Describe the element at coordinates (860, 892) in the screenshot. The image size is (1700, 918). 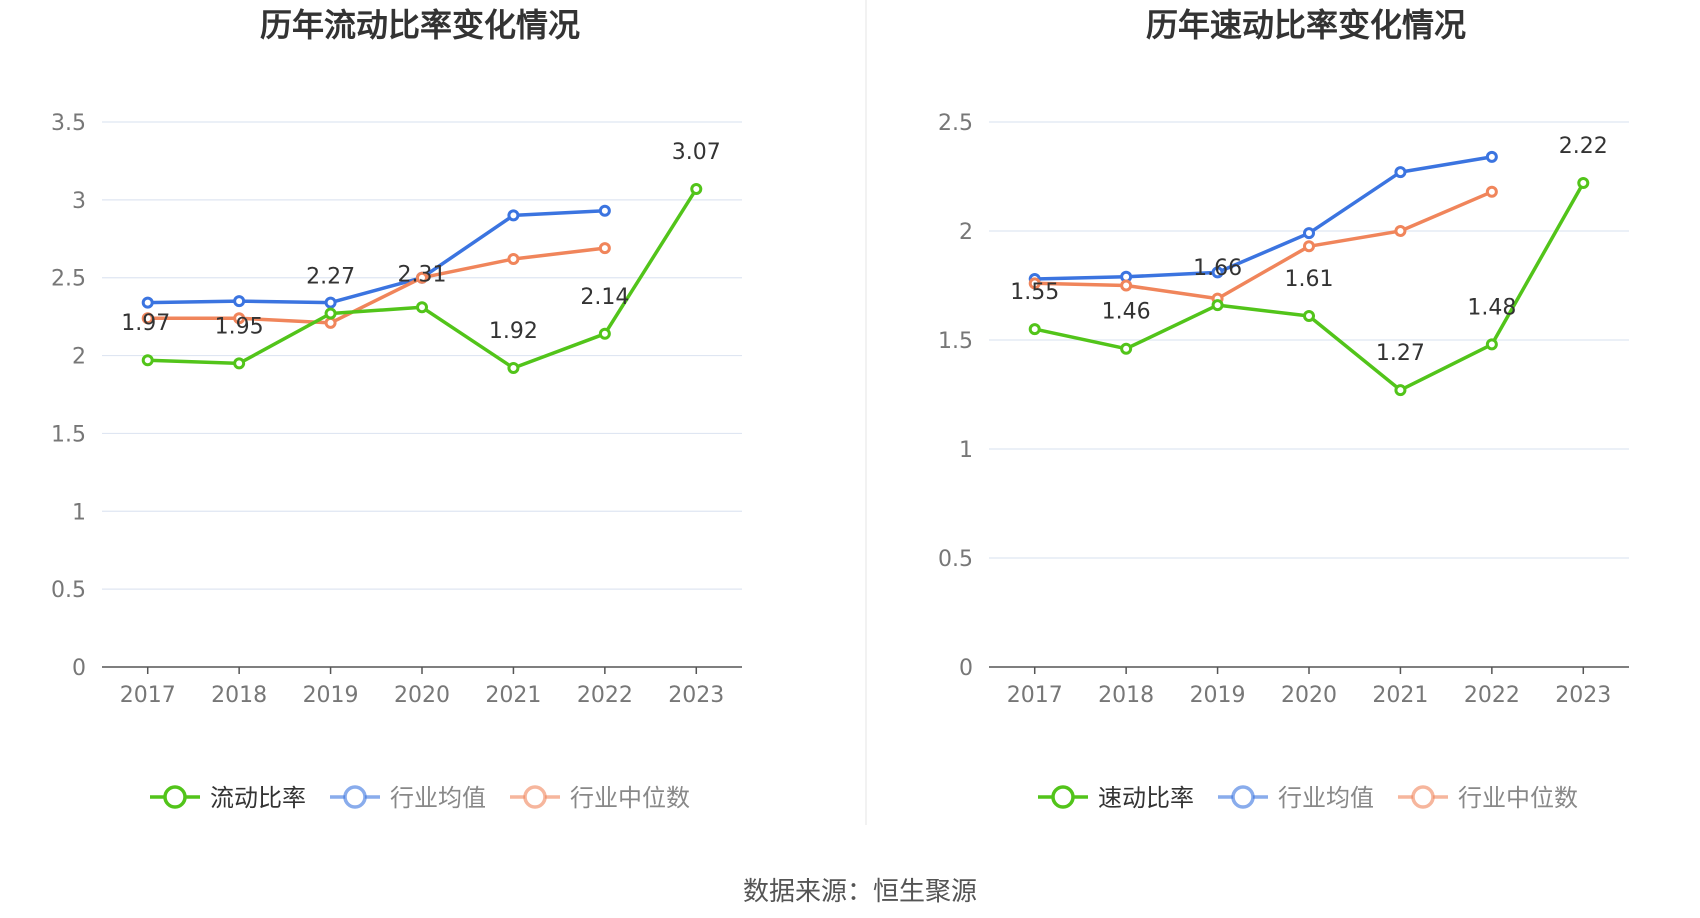
I see `source-text: 数据来源：恒生聚源` at that location.